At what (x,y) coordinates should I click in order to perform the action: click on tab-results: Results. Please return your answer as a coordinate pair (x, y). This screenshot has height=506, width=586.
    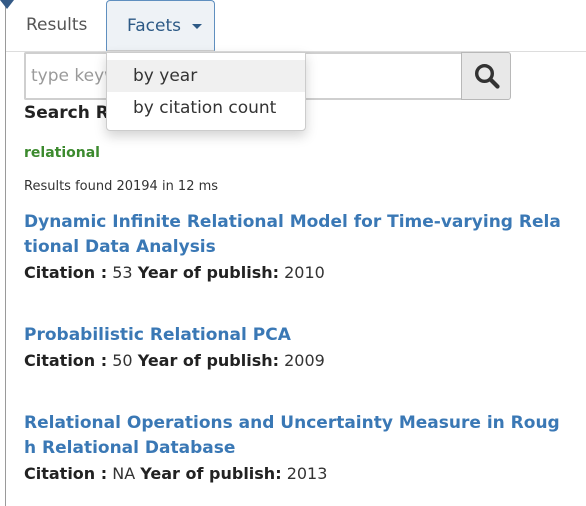
    Looking at the image, I should click on (57, 25).